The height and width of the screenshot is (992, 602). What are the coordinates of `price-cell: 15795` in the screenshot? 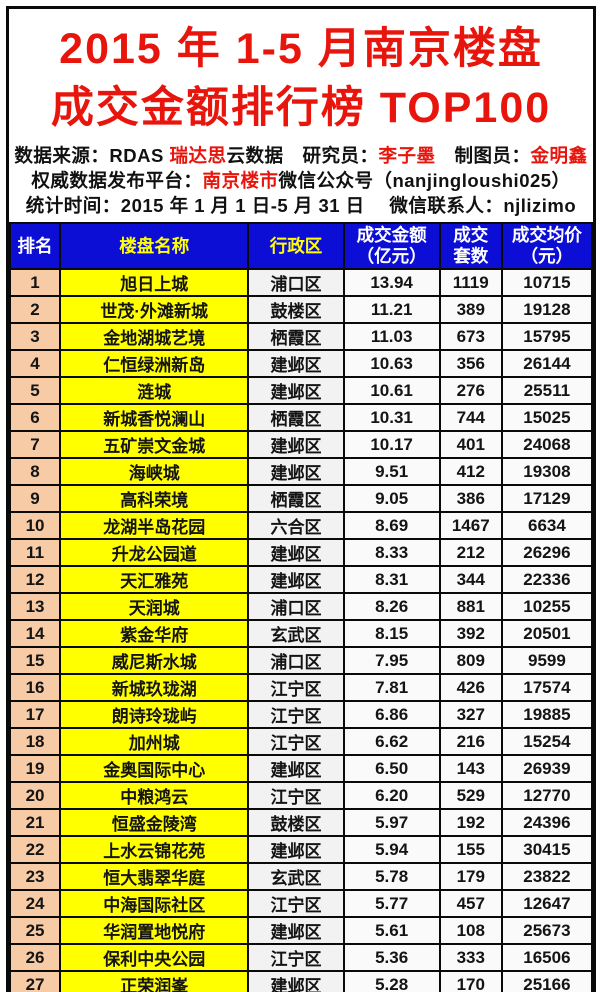 It's located at (546, 336).